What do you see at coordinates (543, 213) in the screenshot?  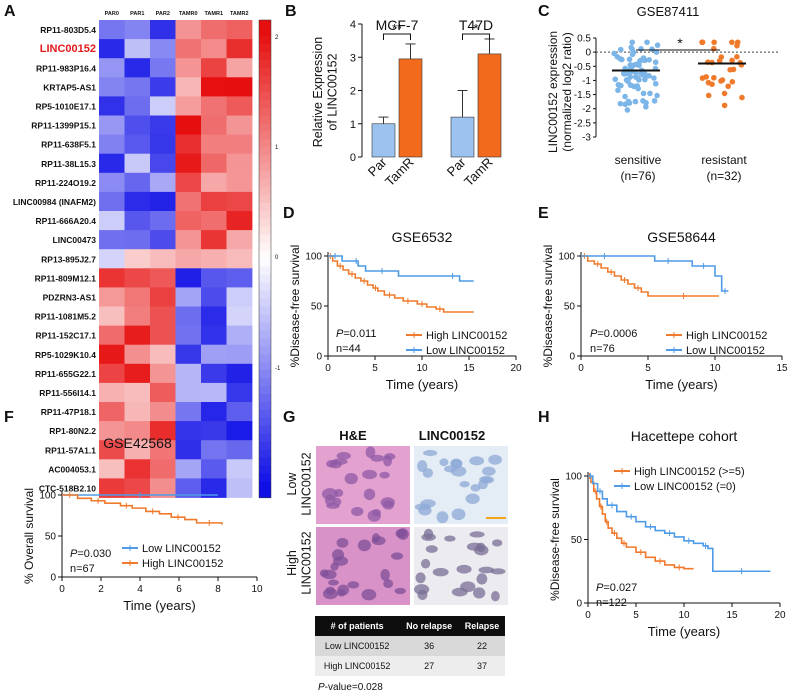 I see `panel-letter-e: E` at bounding box center [543, 213].